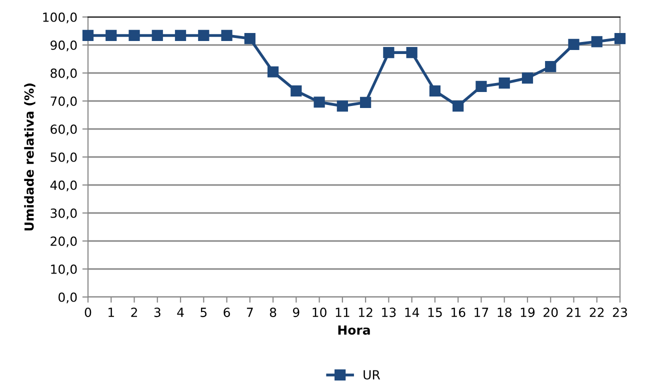 The image size is (663, 391). What do you see at coordinates (372, 375) in the screenshot?
I see `legend-label: UR` at bounding box center [372, 375].